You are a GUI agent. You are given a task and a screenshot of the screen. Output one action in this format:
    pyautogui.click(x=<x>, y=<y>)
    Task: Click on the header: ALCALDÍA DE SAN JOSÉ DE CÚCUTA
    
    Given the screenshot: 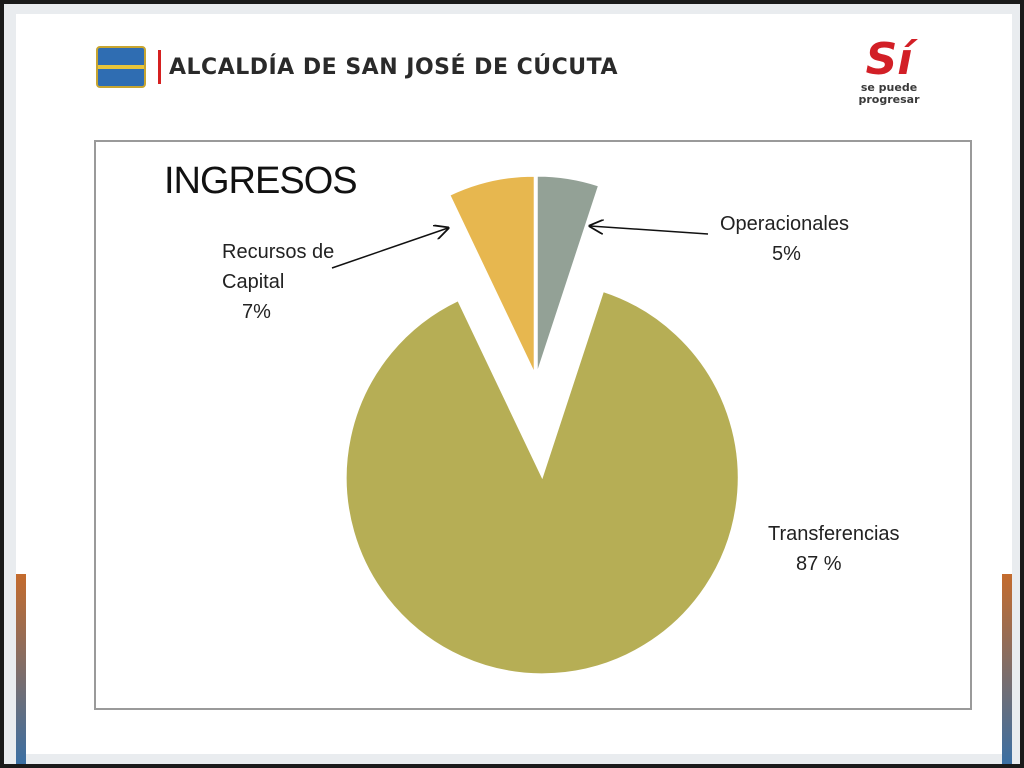 What is the action you would take?
    pyautogui.click(x=357, y=67)
    